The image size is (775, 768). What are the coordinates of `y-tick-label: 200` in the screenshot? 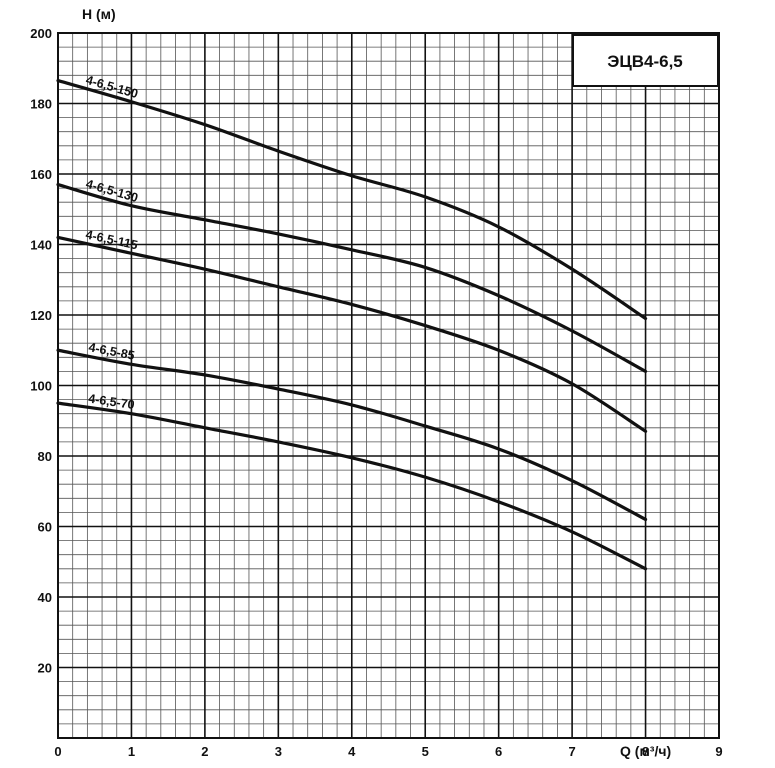 It's located at (41, 33).